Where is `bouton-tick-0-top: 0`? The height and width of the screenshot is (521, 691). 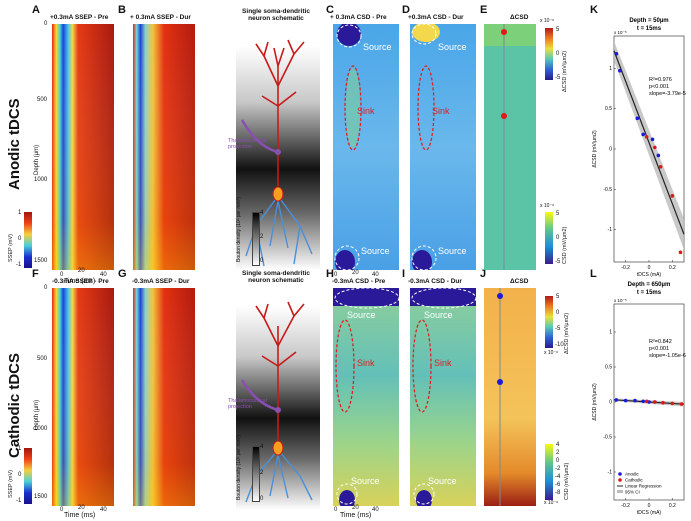 bouton-tick-0-top: 0 is located at coordinates (262, 261).